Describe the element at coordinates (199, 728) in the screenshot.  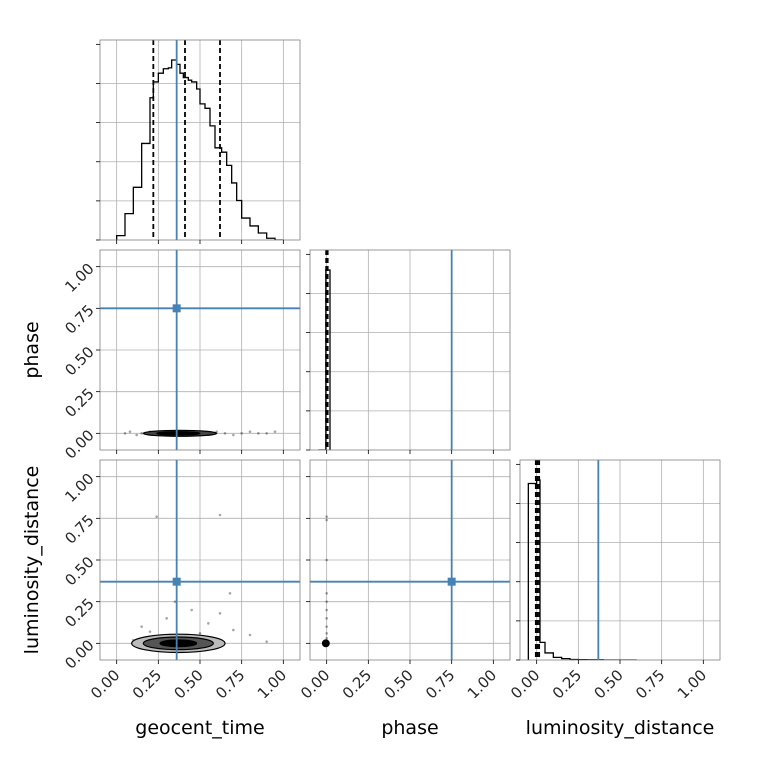
I see `x-axis-label: geocent_time` at that location.